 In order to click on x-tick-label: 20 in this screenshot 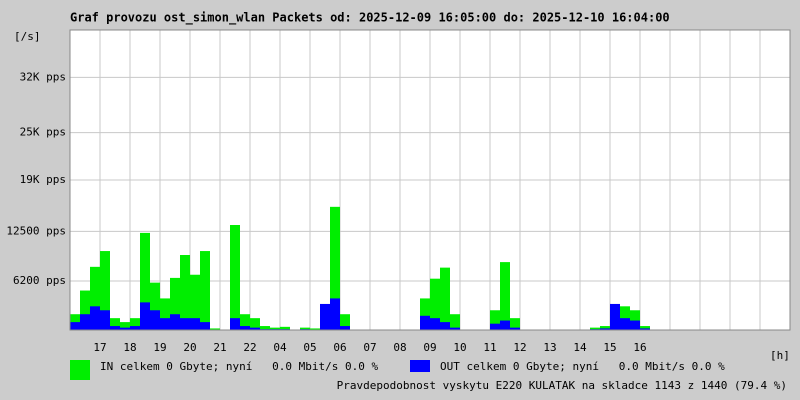, I will do `click(189, 347)`.